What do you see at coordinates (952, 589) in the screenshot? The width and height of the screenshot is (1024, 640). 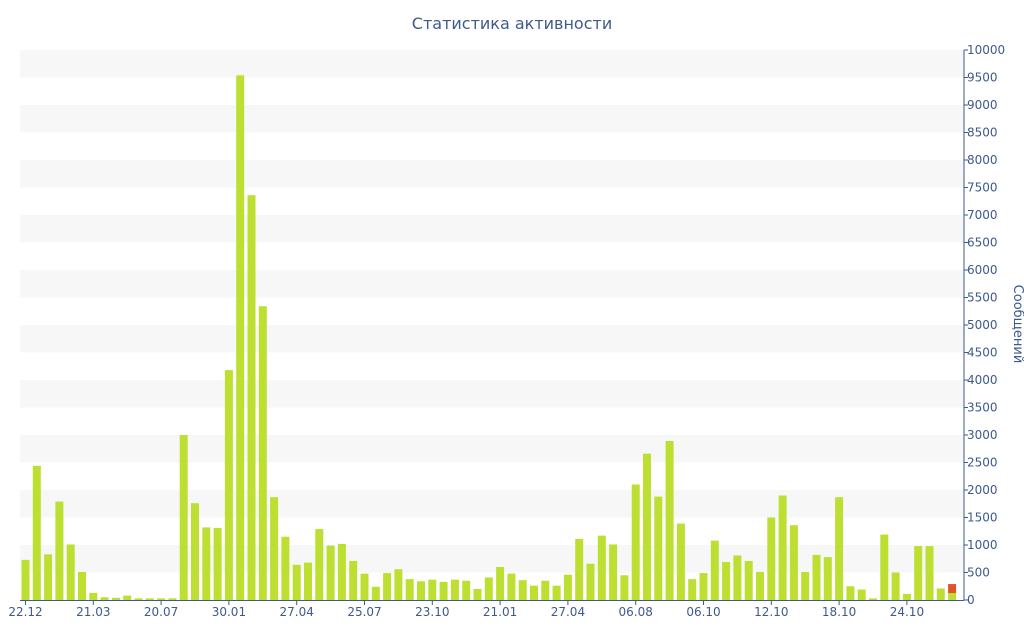 I see `bar-highlight` at bounding box center [952, 589].